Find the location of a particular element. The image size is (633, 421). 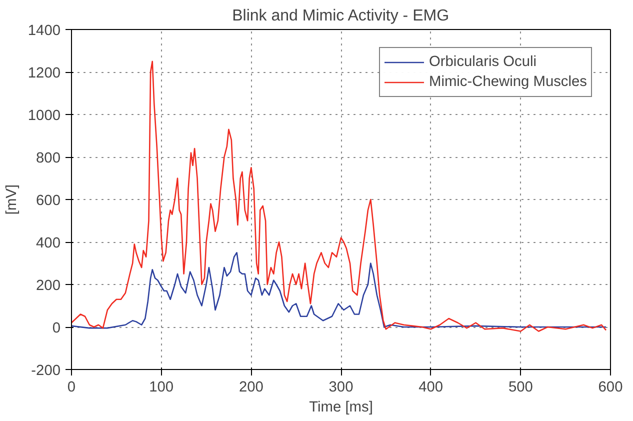

y-tick-label: 600 is located at coordinates (48, 201).